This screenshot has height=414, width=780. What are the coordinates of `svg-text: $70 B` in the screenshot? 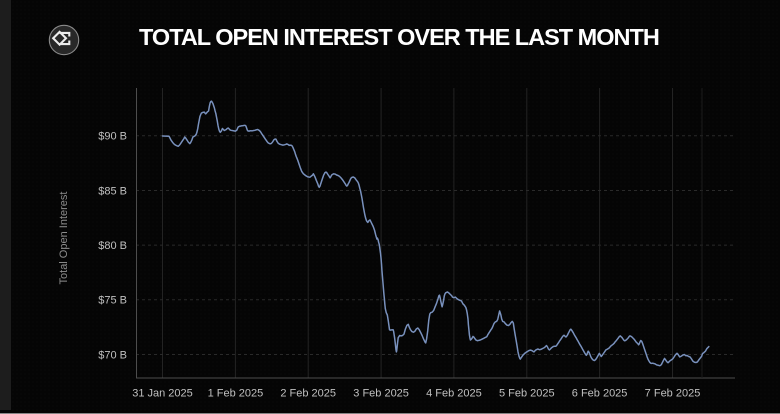 It's located at (112, 355).